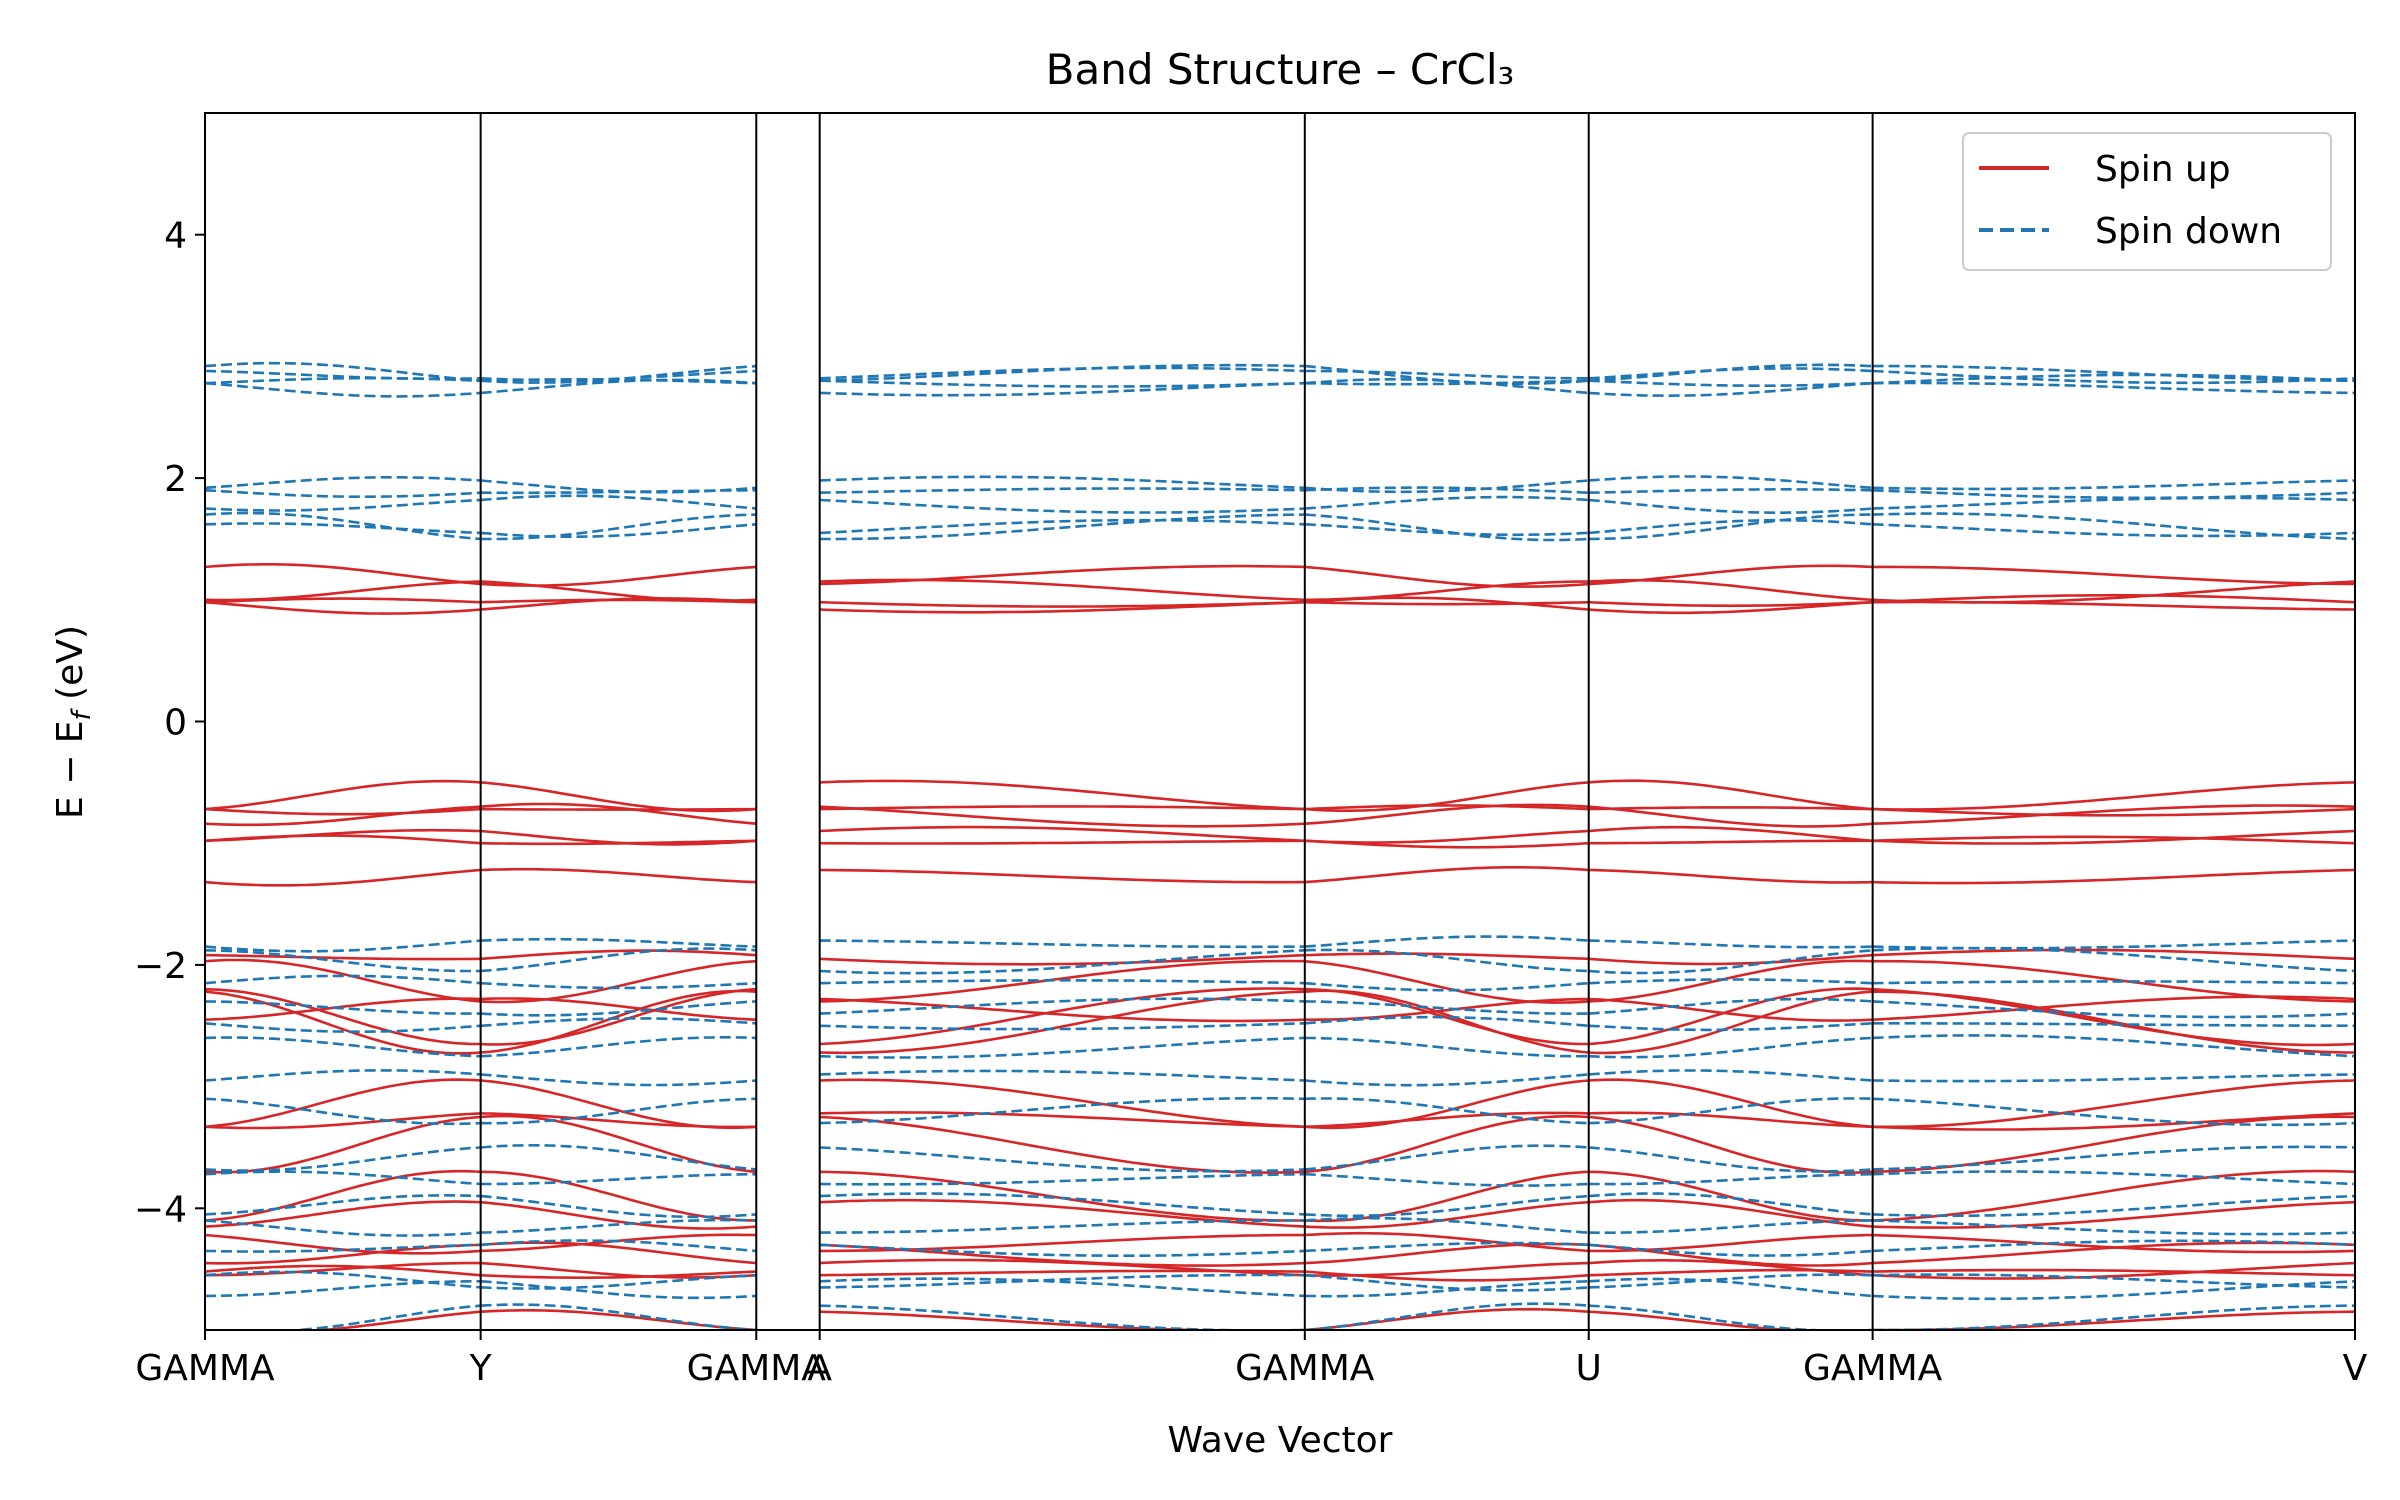  Describe the element at coordinates (1280, 69) in the screenshot. I see `chart-title: Band Structure – CrCl₃` at that location.